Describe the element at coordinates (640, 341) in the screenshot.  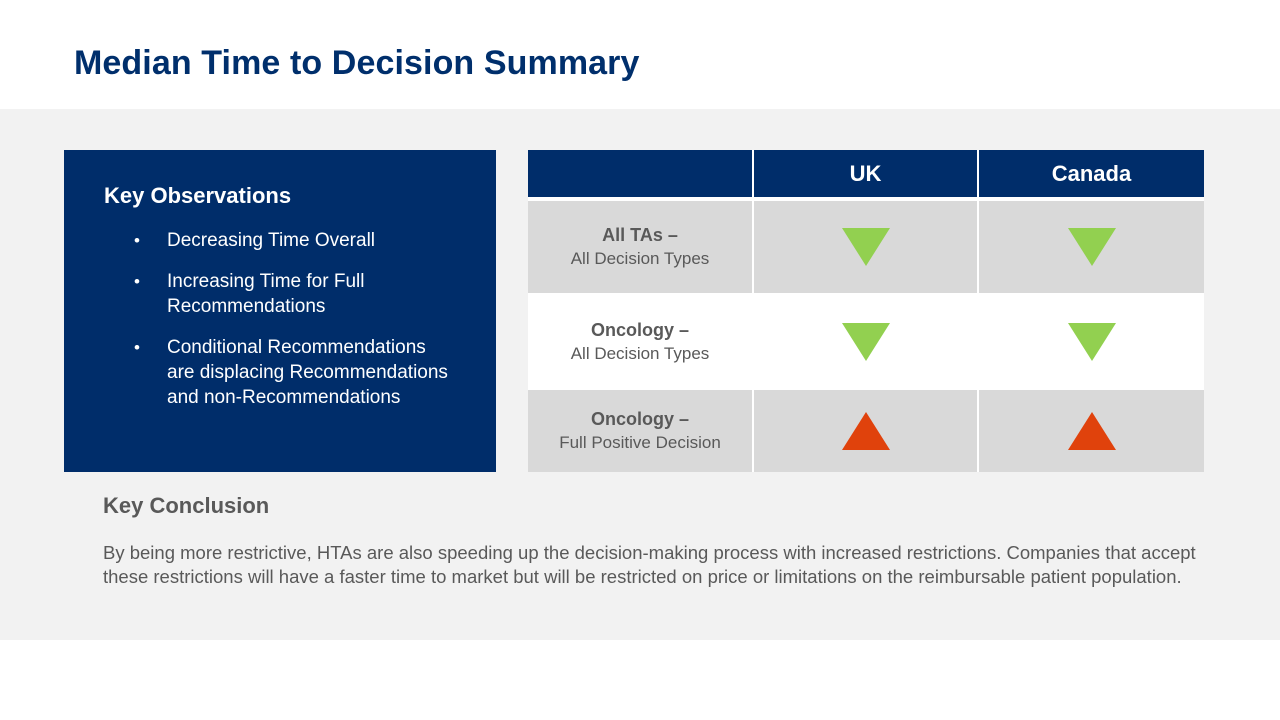
I see `table-row-label: Oncology – All Decision Types` at that location.